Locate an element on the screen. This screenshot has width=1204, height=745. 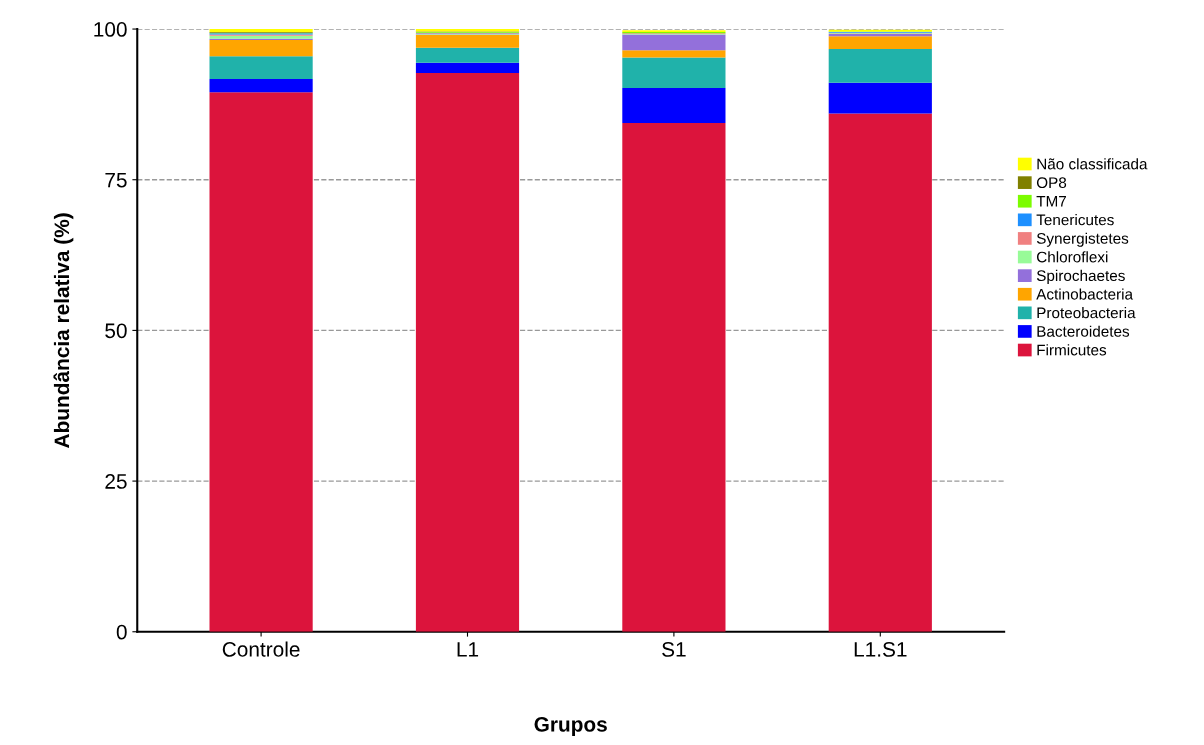
y-tick-label: 100 is located at coordinates (110, 29).